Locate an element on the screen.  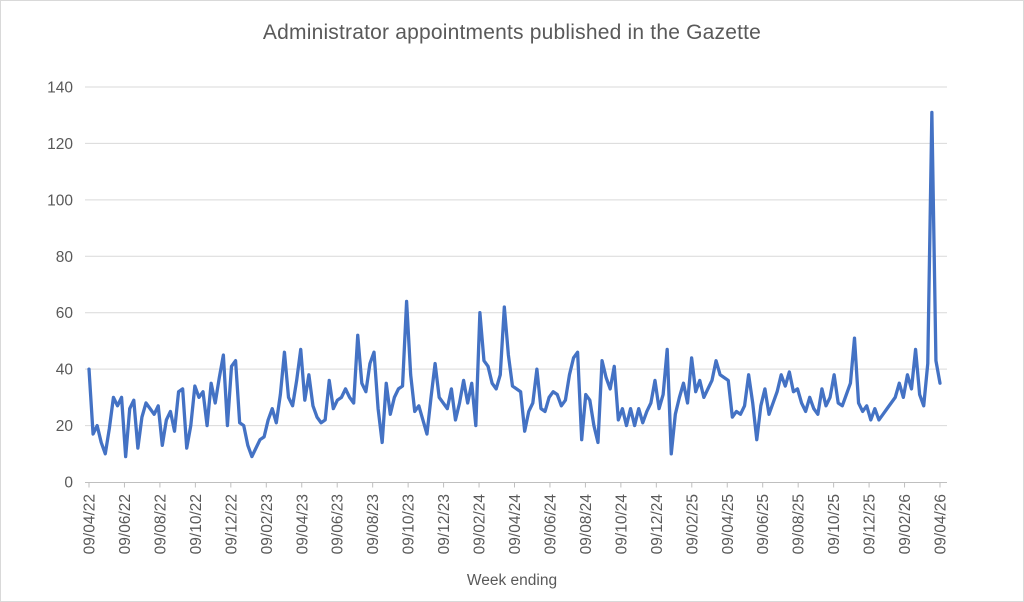
y-axis-tick-labels: 0 20 40 60 80 100 120 140 is located at coordinates (60, 286).